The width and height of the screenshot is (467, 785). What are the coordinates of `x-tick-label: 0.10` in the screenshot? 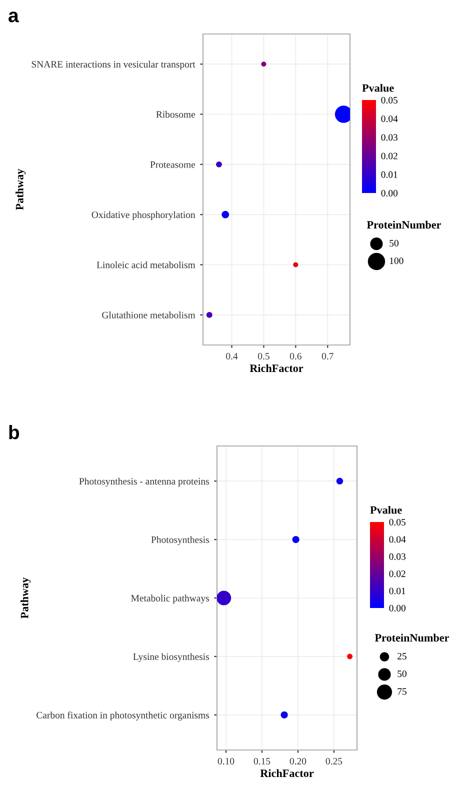 It's located at (226, 761).